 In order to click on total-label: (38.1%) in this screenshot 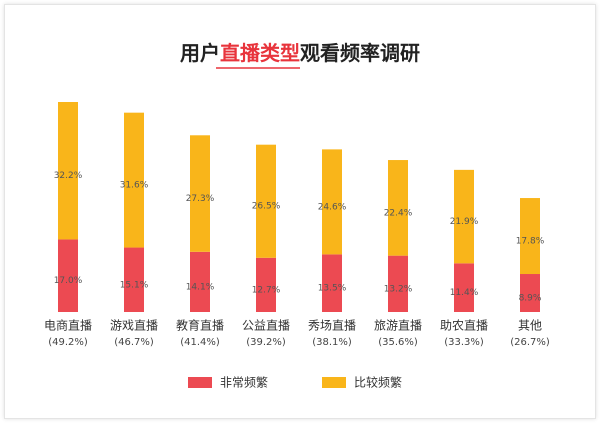, I will do `click(332, 342)`.